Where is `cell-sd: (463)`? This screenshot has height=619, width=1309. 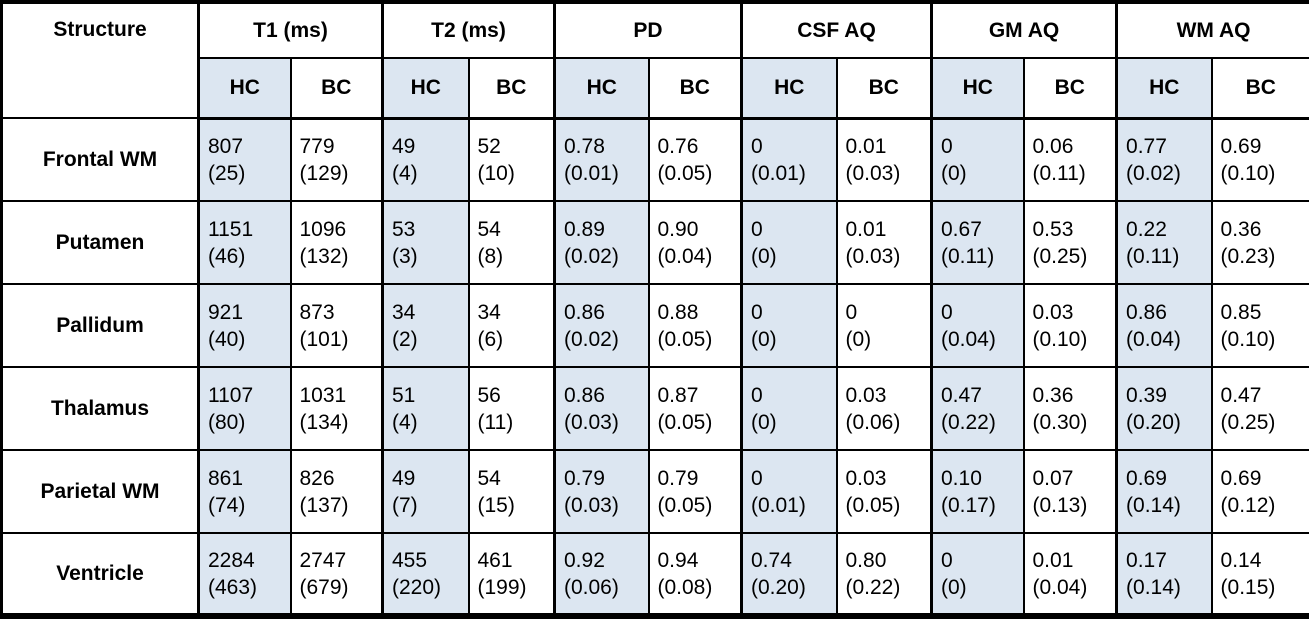
cell-sd: (463) is located at coordinates (233, 587).